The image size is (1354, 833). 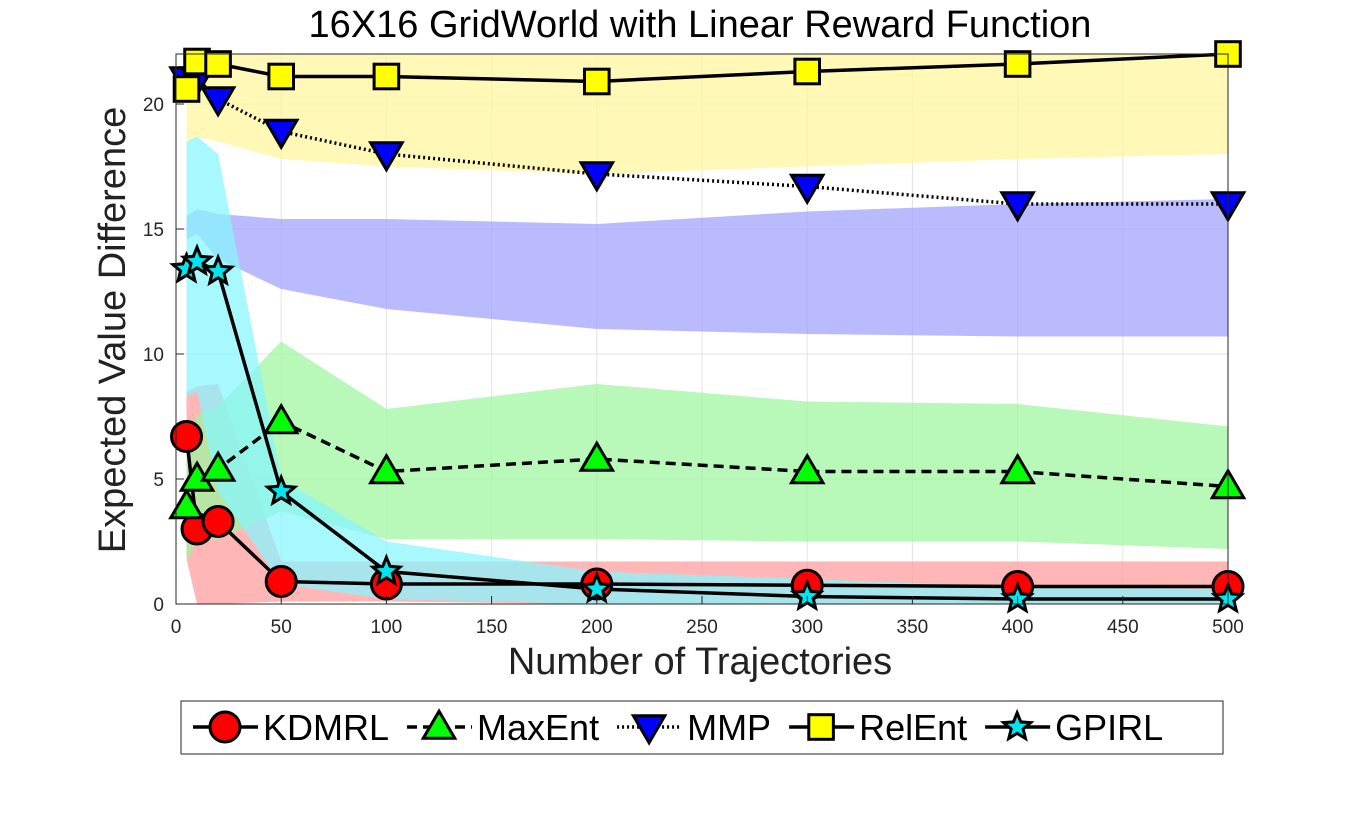 I want to click on legend: KDMRL MaxEnt MMP RelEnt GPIRL, so click(x=702, y=727).